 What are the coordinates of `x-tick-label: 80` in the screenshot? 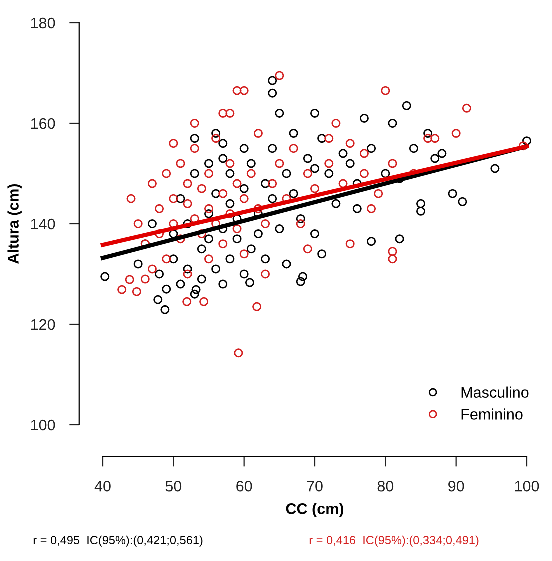 It's located at (386, 486).